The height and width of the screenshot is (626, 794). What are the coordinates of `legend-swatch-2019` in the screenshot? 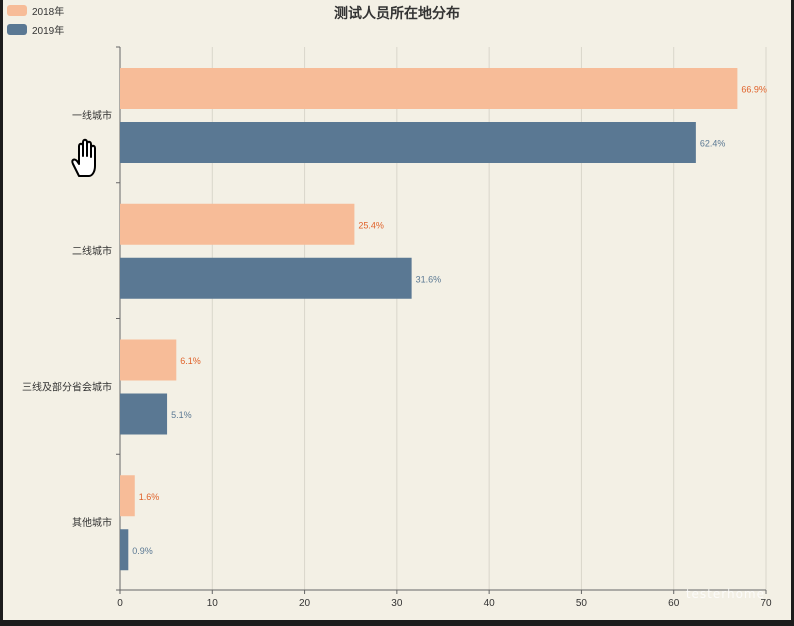 It's located at (17, 29).